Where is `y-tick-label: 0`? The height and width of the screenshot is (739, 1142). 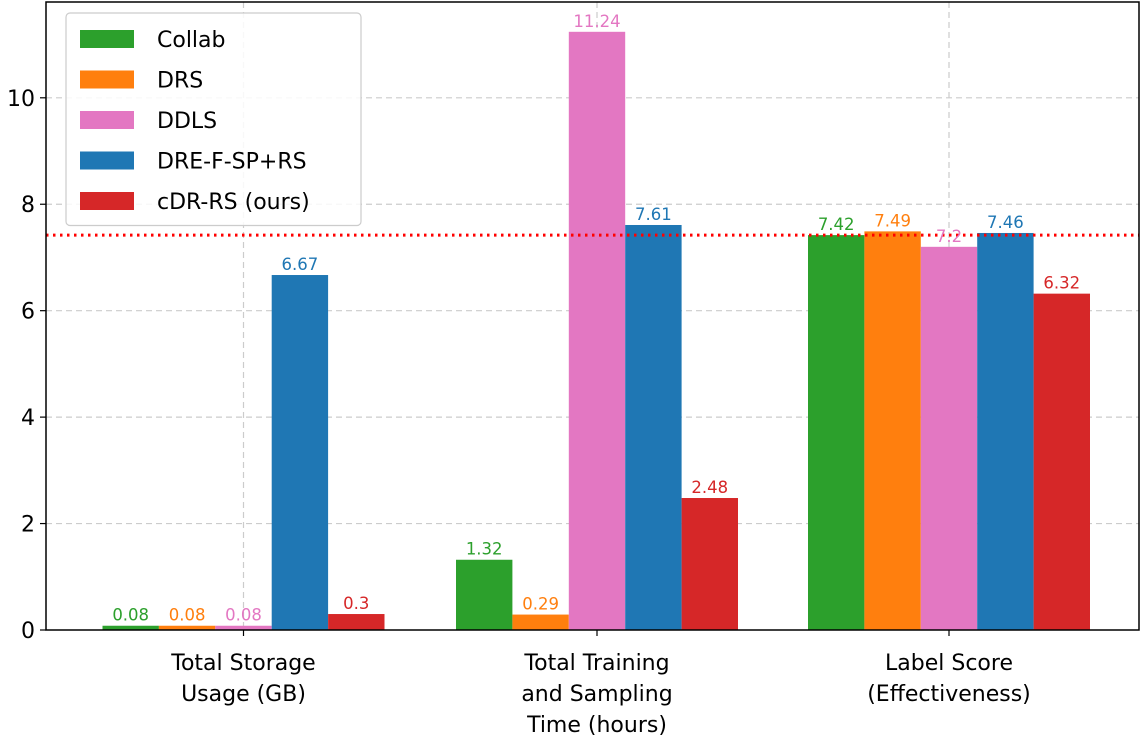 y-tick-label: 0 is located at coordinates (28, 631).